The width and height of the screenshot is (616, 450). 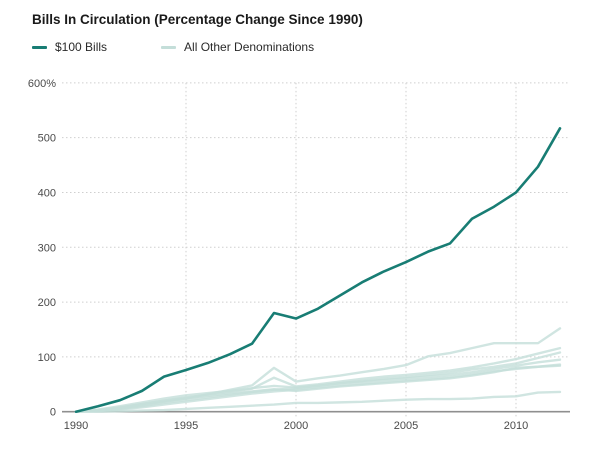 I want to click on legend-swatch-100-bills-icon, so click(x=39, y=47).